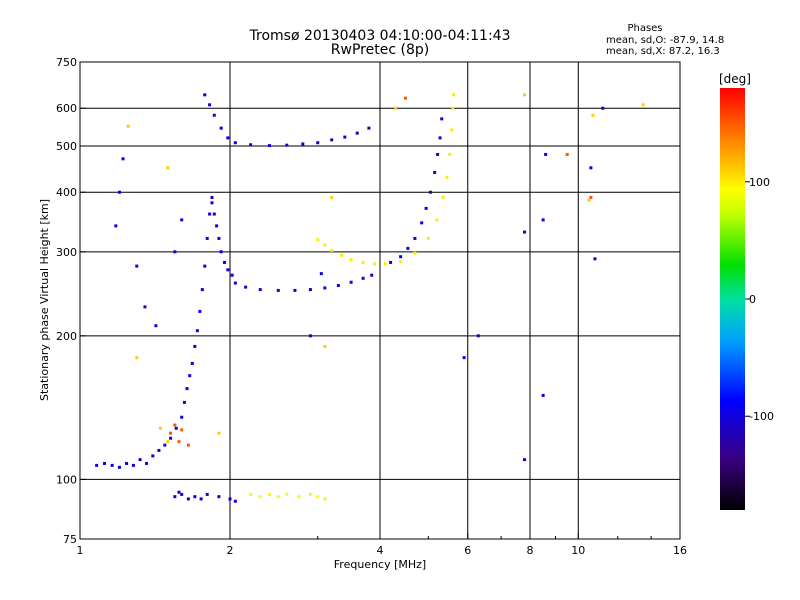 This screenshot has width=800, height=600. I want to click on colorbar: [deg] 100 0 -100, so click(746, 291).